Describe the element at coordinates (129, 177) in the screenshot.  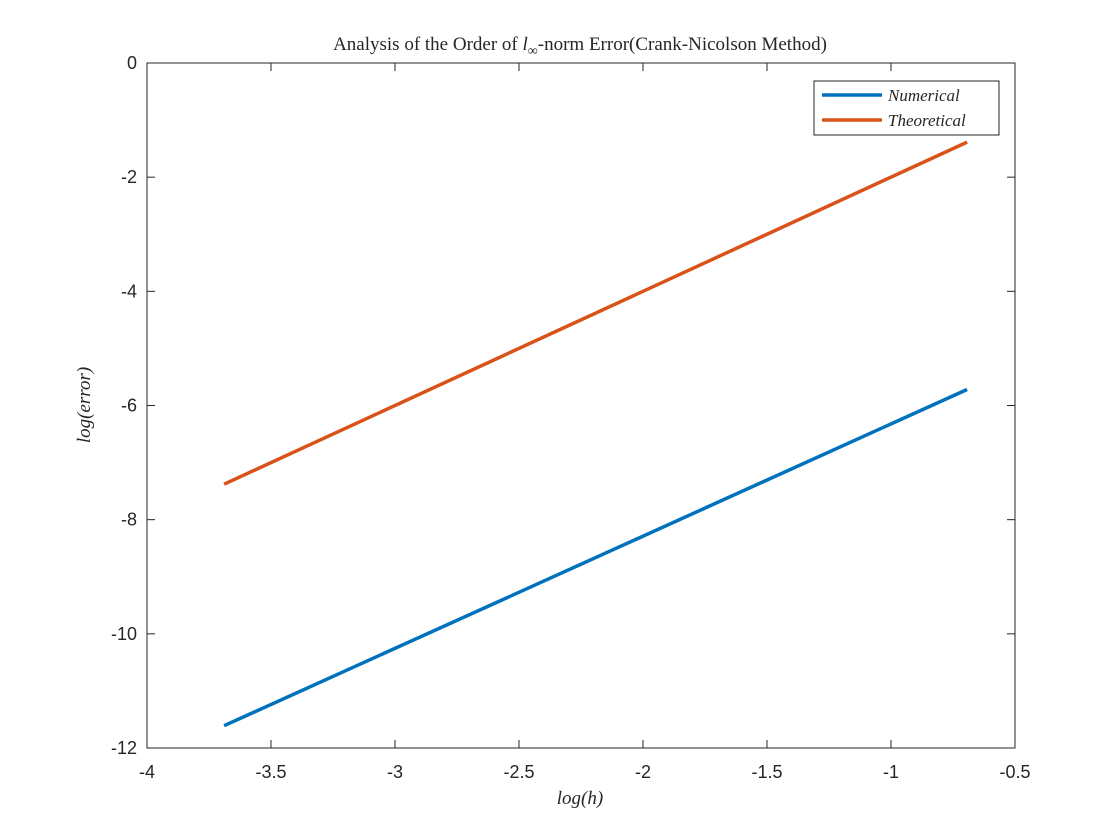
I see `y-tick-label: -2` at that location.